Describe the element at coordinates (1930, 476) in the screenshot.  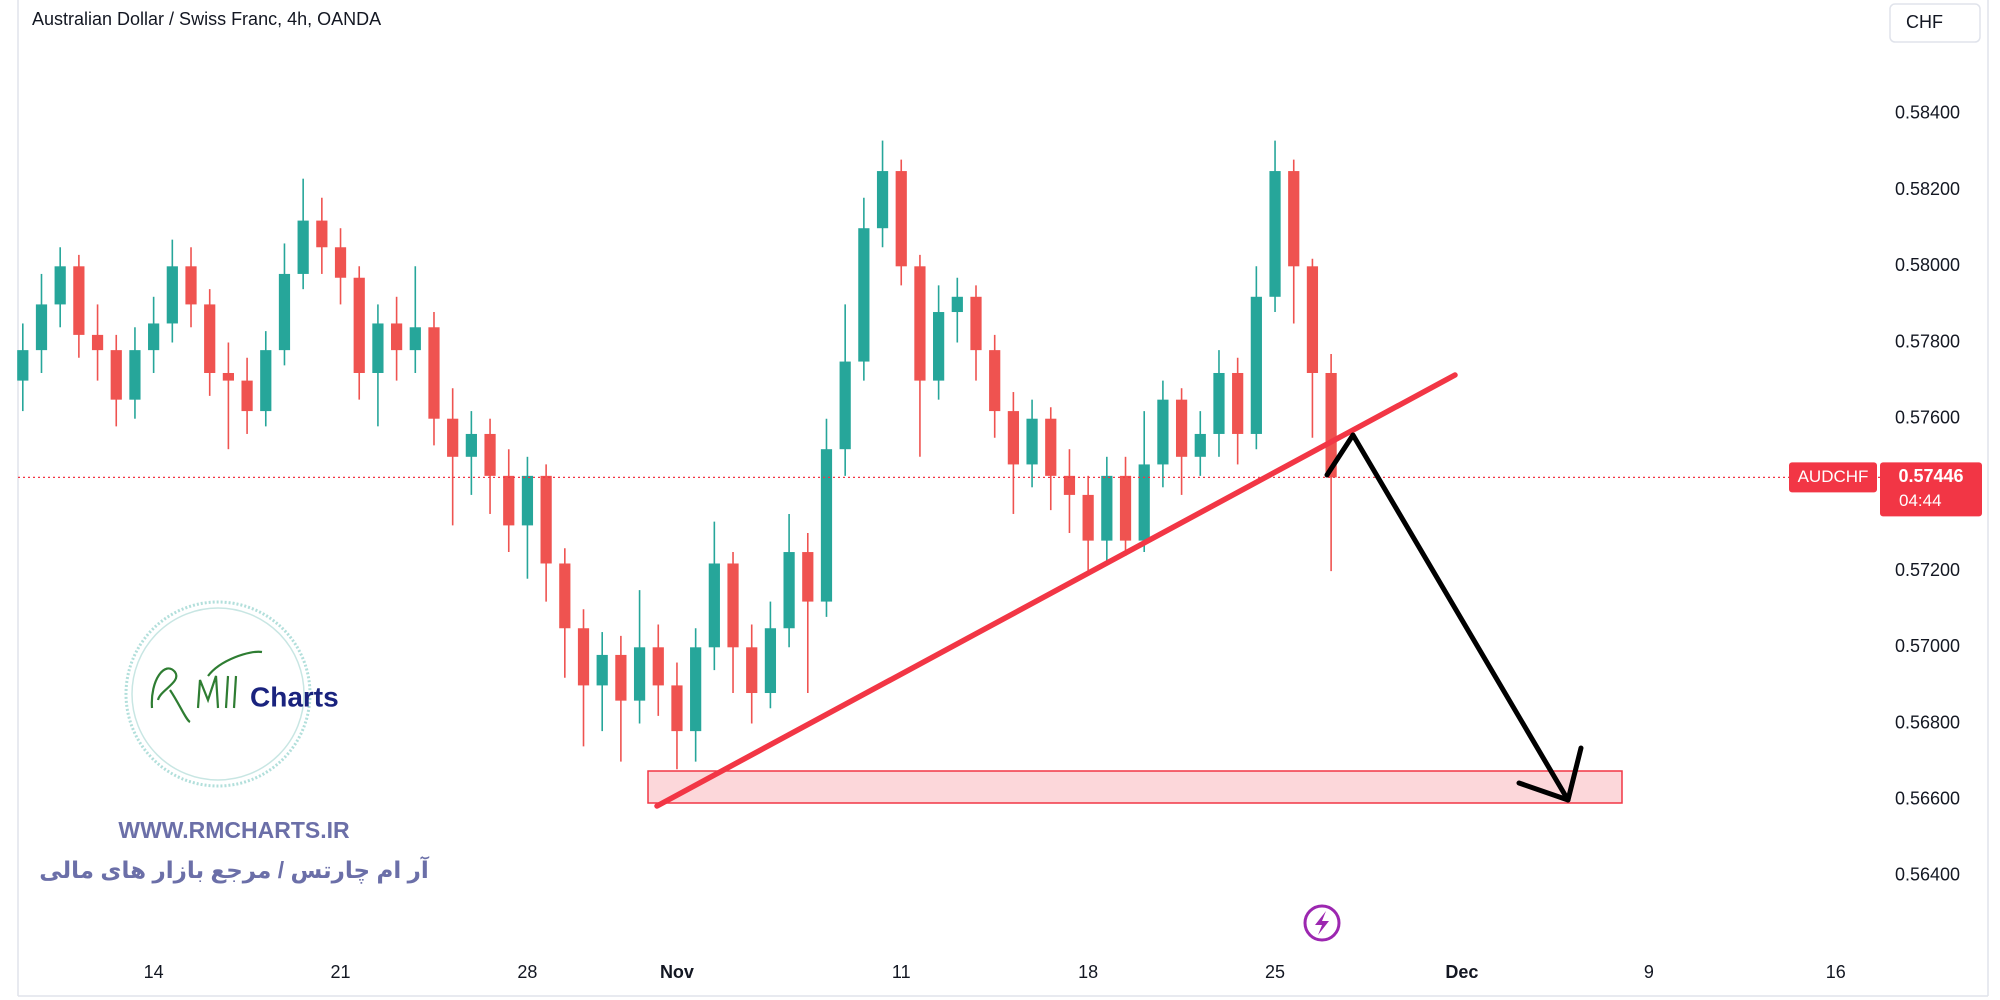
I see `price-badge-value: 0.57446` at that location.